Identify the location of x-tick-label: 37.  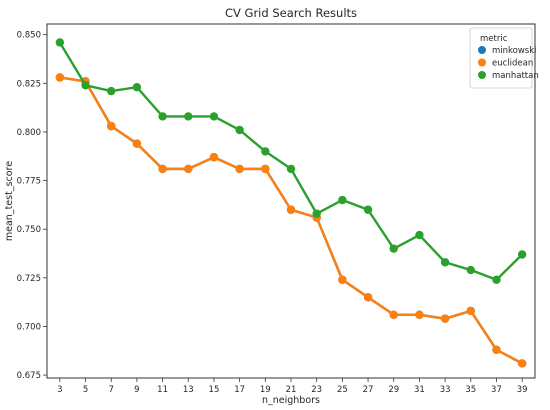
(496, 390).